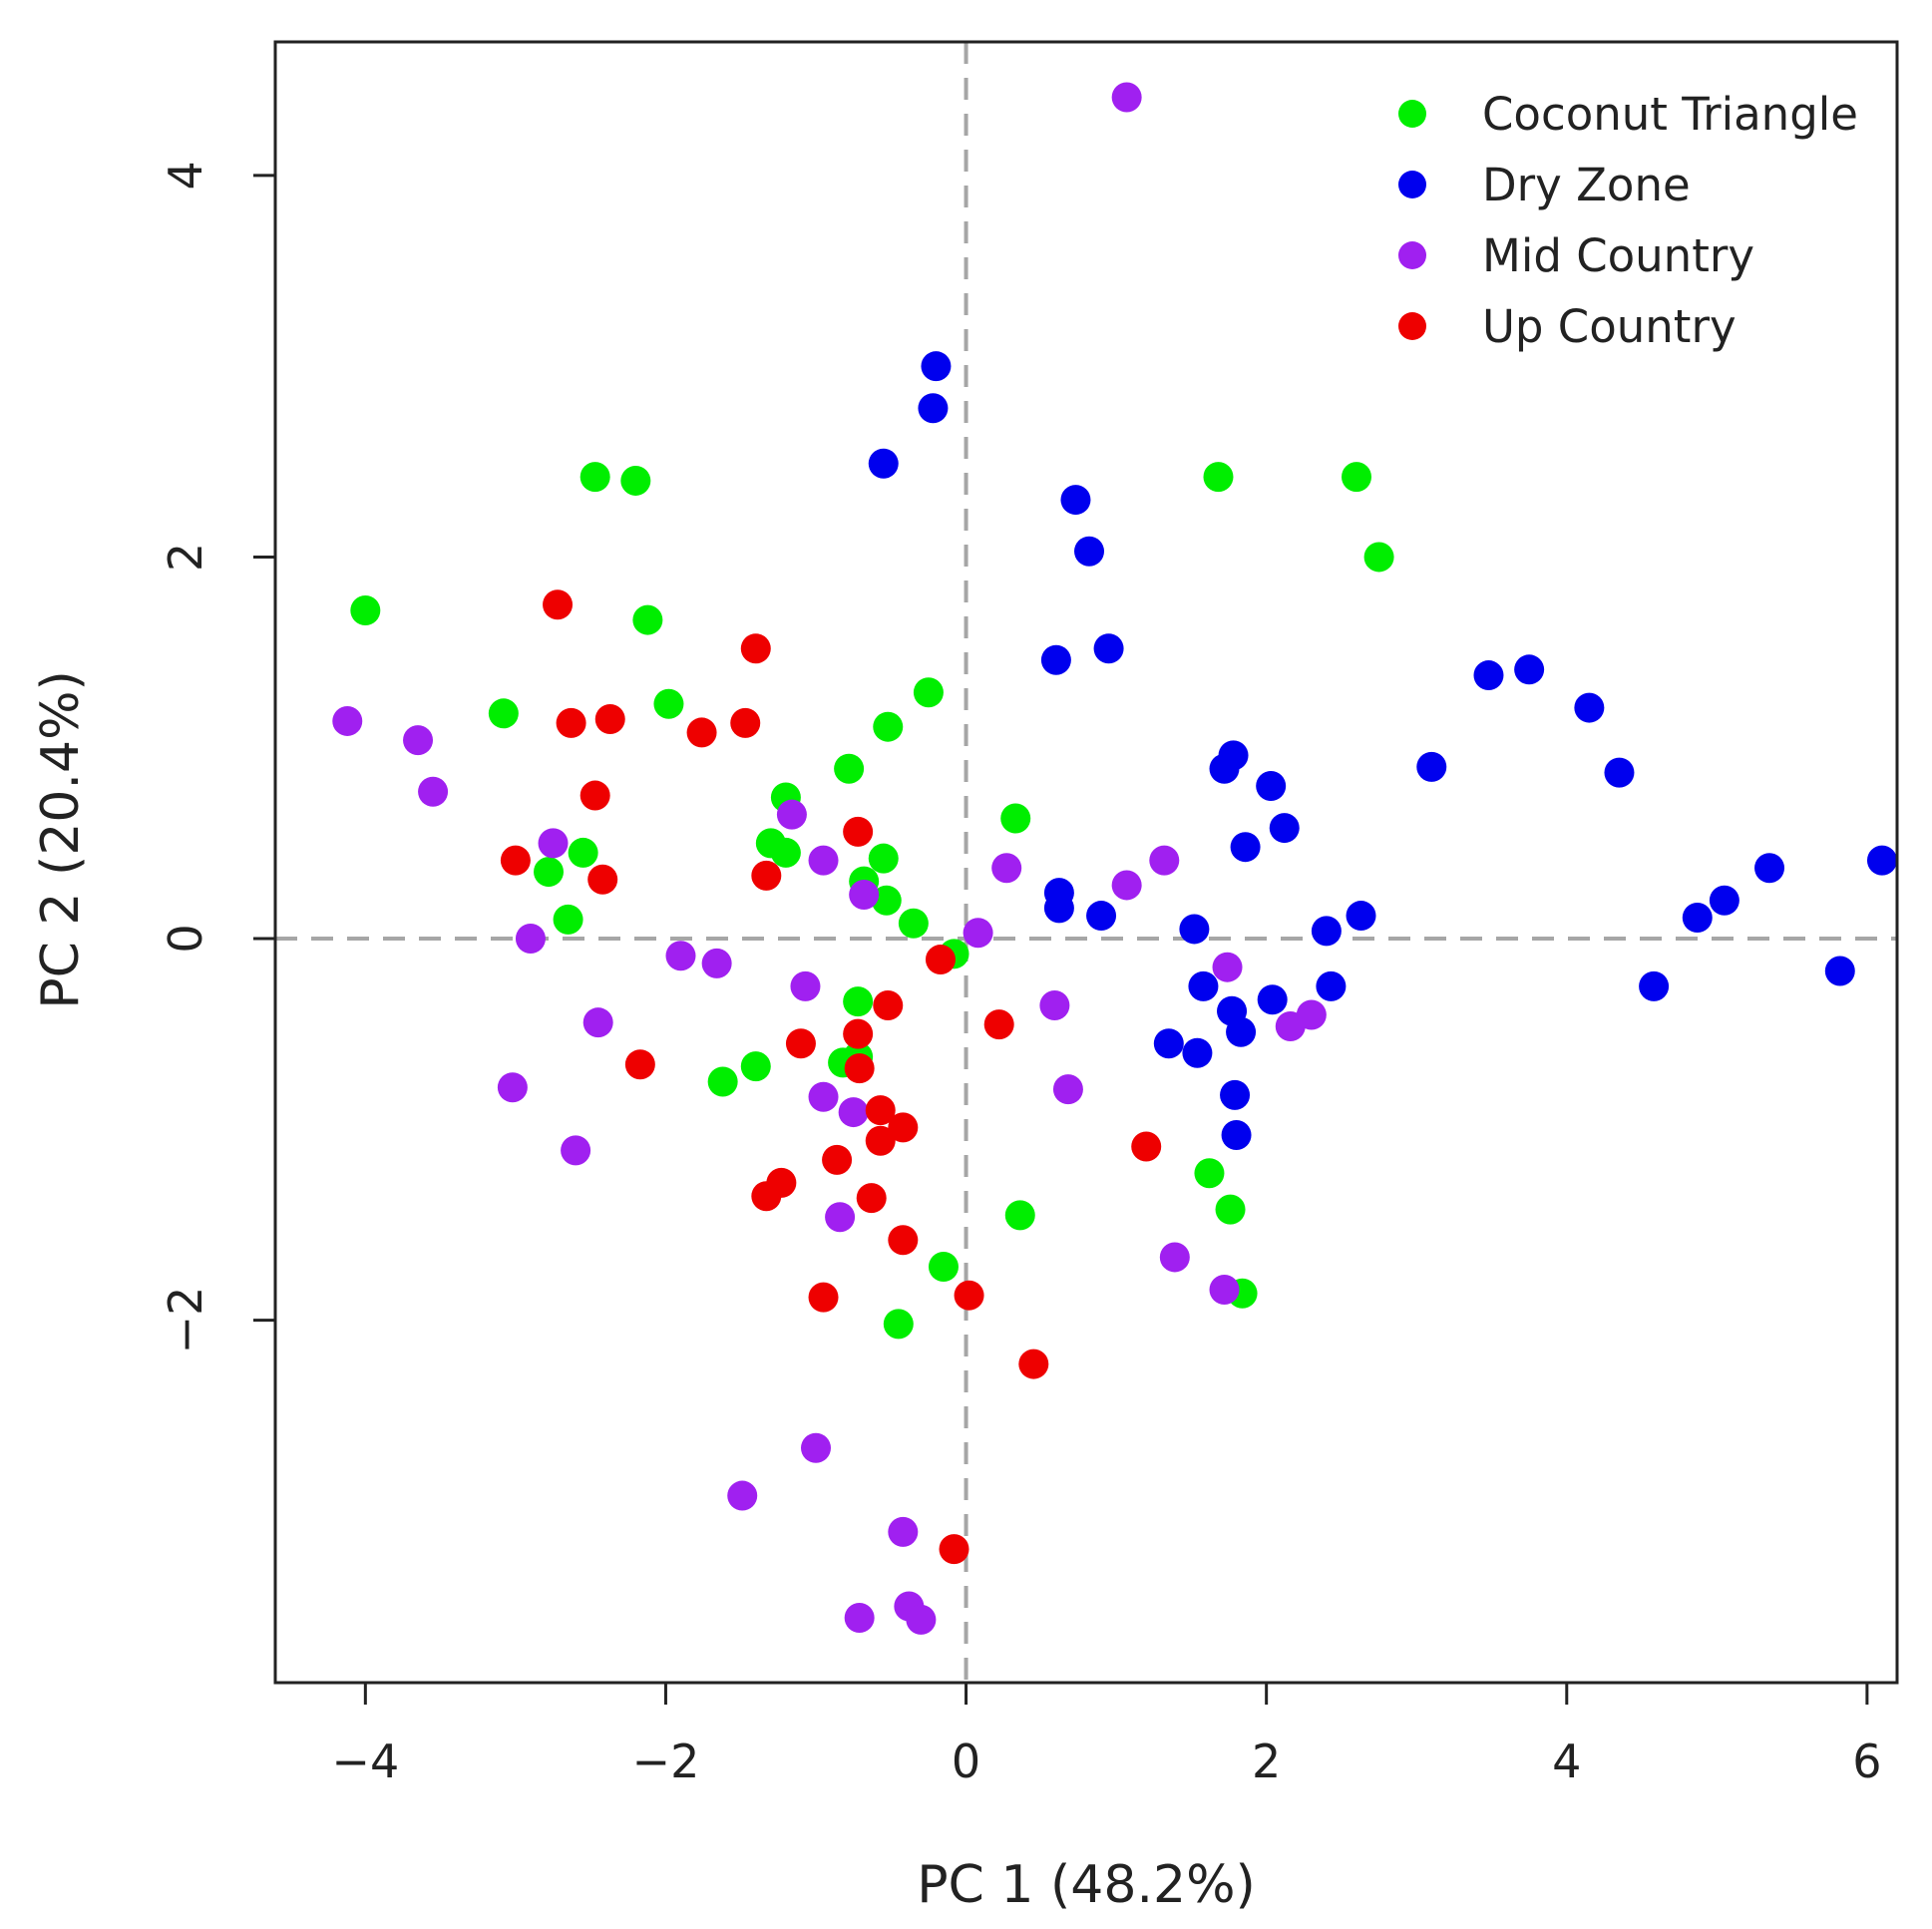  Describe the element at coordinates (186, 1320) in the screenshot. I see `y-tick-label: −2` at that location.